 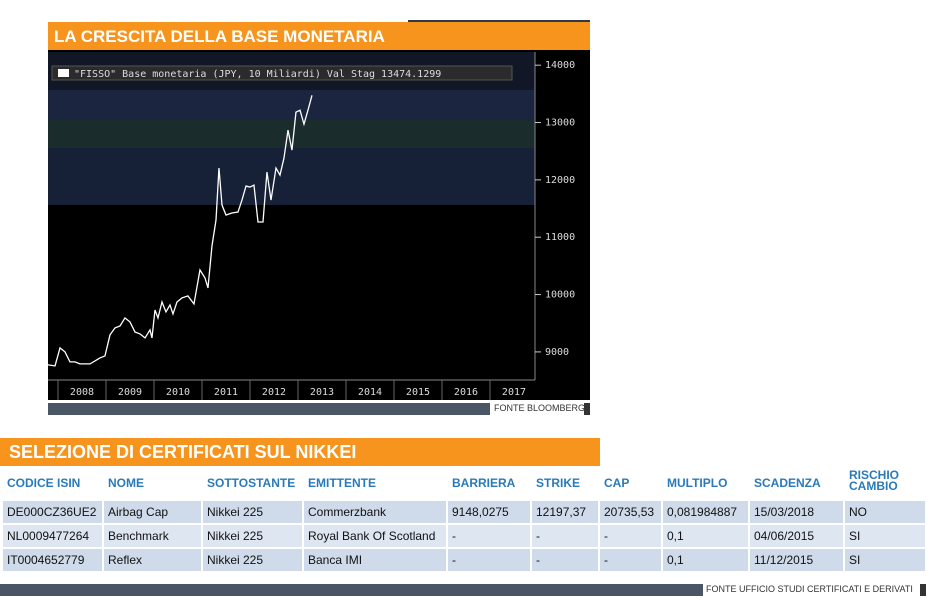 I want to click on x-tick-label: 2017, so click(x=514, y=392).